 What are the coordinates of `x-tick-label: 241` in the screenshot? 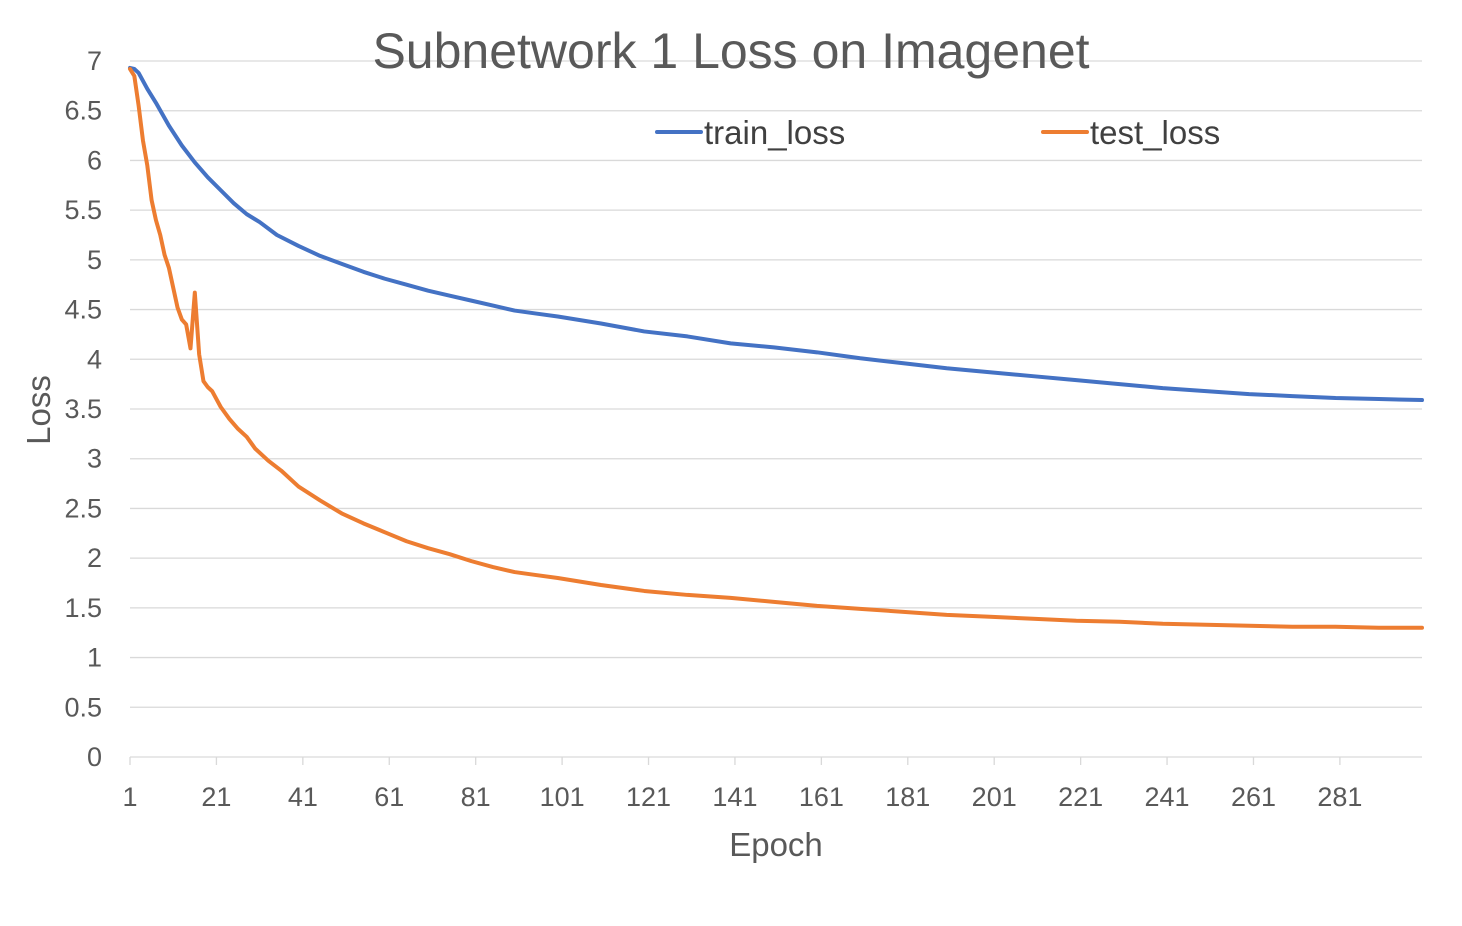 It's located at (1167, 797).